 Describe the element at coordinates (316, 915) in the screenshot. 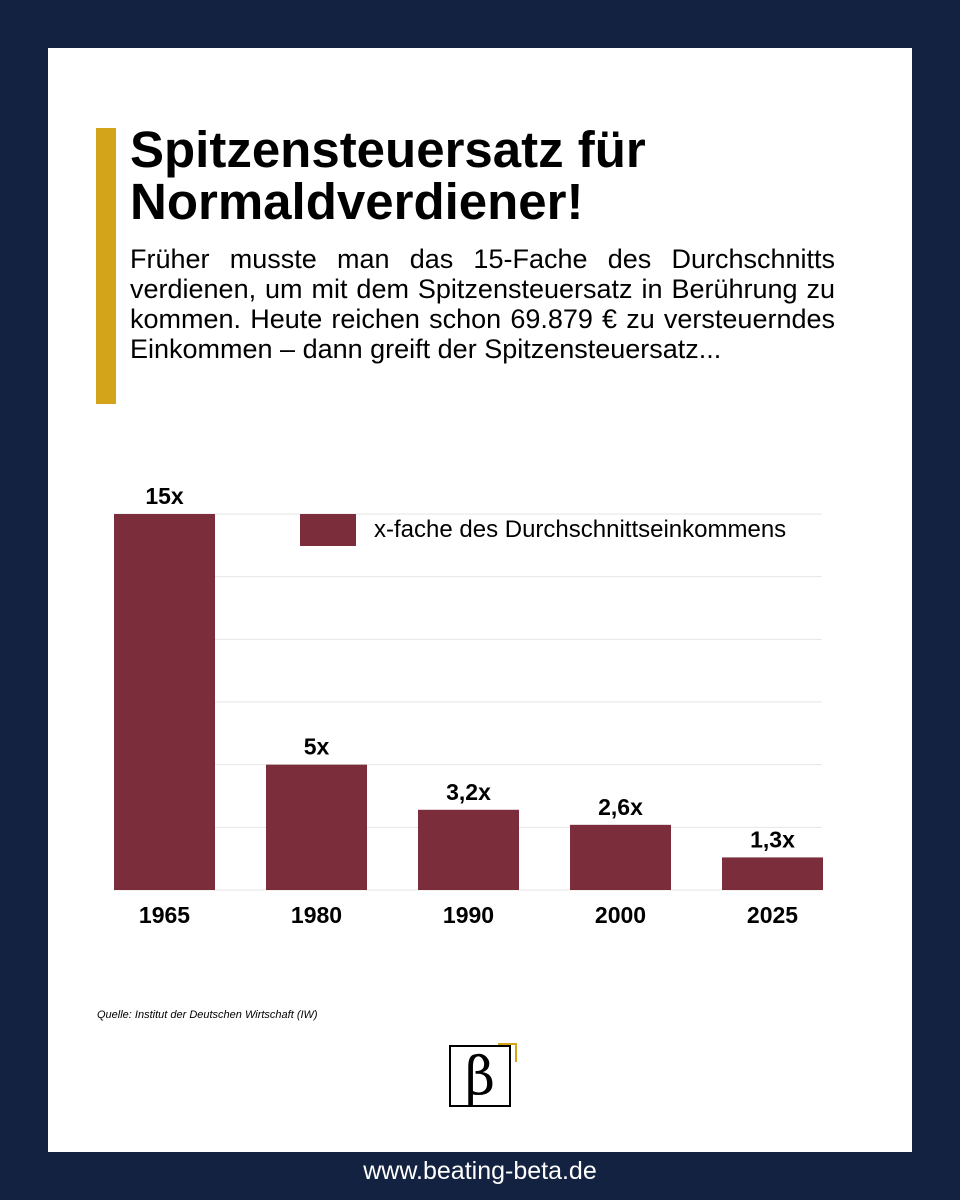

I see `x-tick-label-1980: 1980` at that location.